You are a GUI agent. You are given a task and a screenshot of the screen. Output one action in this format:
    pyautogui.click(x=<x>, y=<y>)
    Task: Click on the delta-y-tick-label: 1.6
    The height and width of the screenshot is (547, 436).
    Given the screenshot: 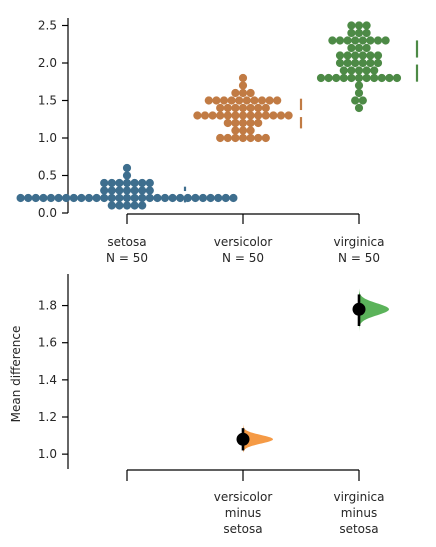 What is the action you would take?
    pyautogui.click(x=47, y=343)
    